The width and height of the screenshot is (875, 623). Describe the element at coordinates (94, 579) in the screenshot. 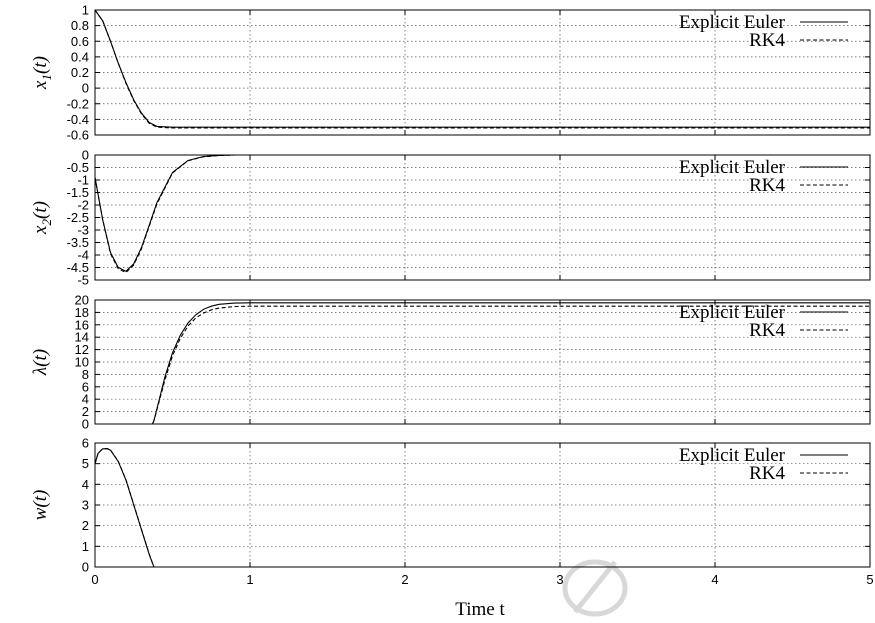

I see `x-tick-label: 0` at that location.